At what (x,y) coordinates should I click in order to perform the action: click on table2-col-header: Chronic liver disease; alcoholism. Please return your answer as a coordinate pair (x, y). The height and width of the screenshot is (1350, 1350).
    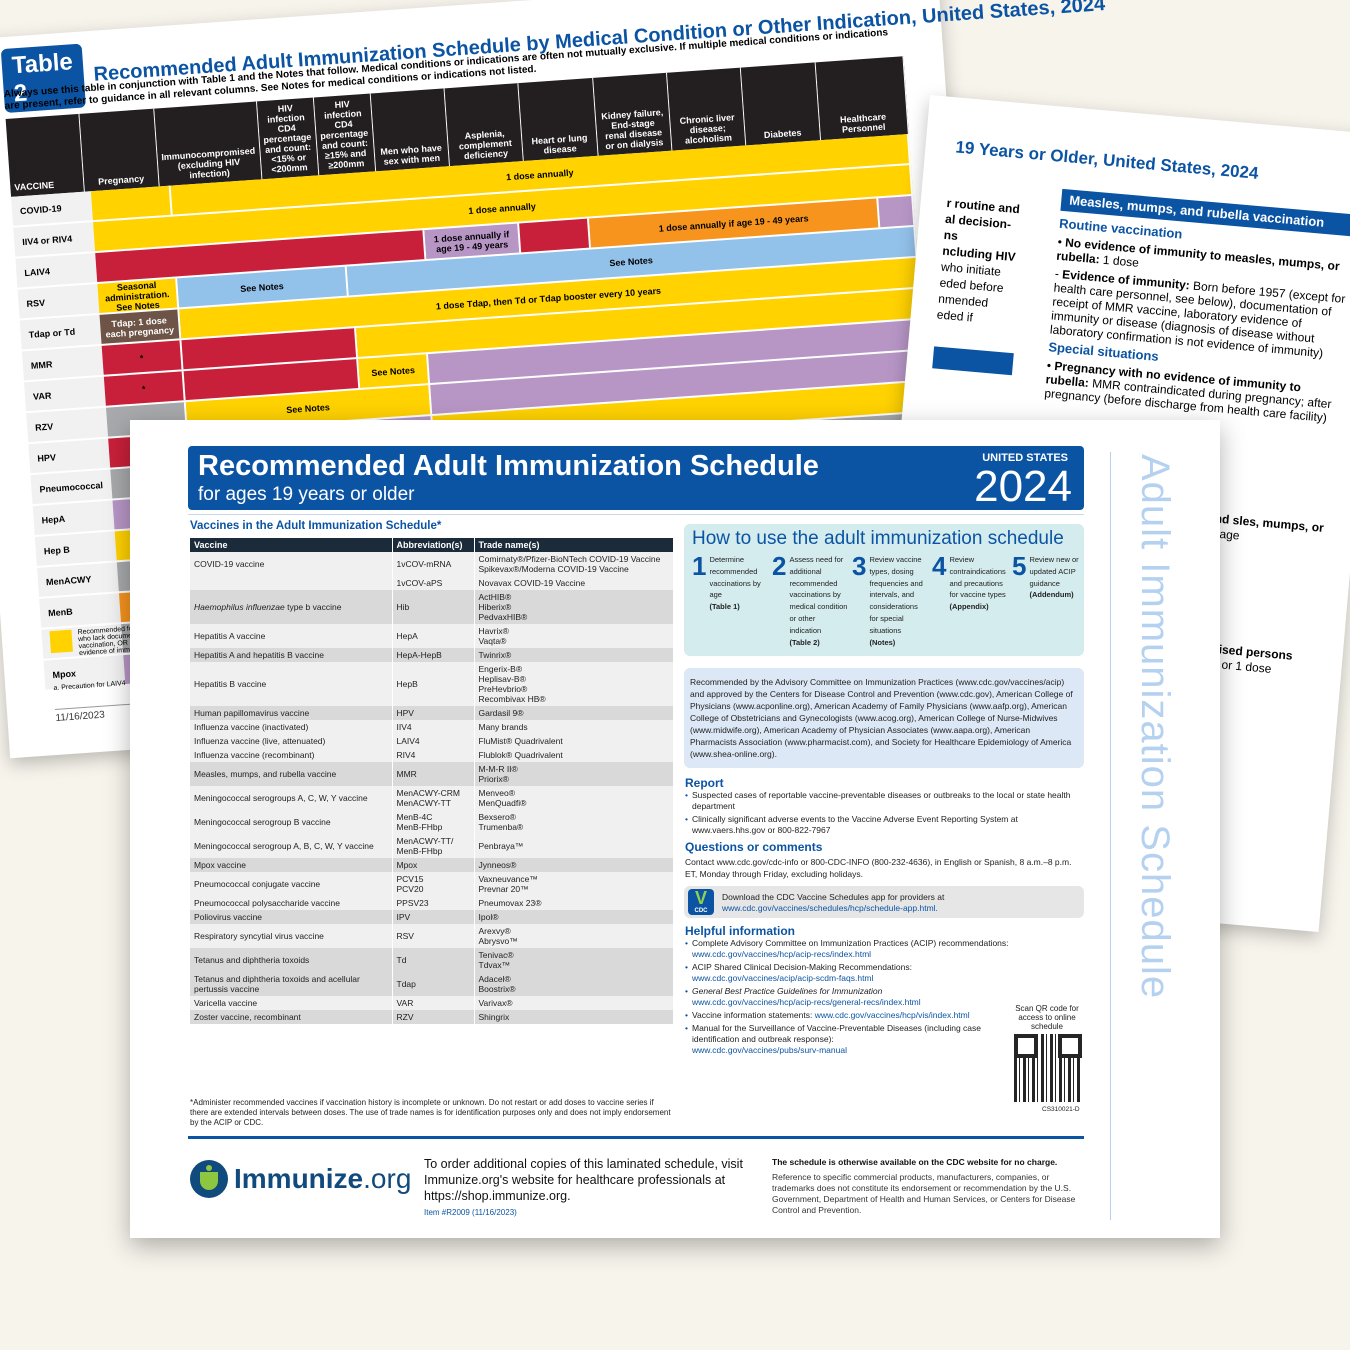
    Looking at the image, I should click on (707, 109).